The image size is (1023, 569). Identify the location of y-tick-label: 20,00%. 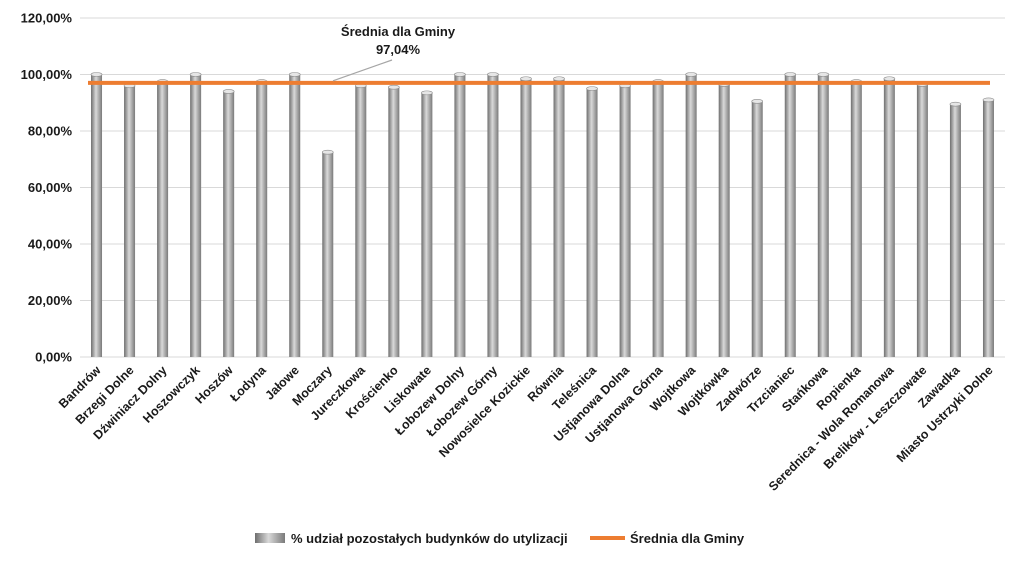
(50, 300).